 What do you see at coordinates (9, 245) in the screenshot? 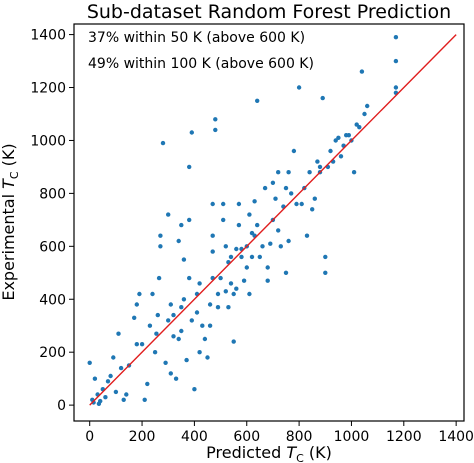
I see `y-label-base: Experimental` at bounding box center [9, 245].